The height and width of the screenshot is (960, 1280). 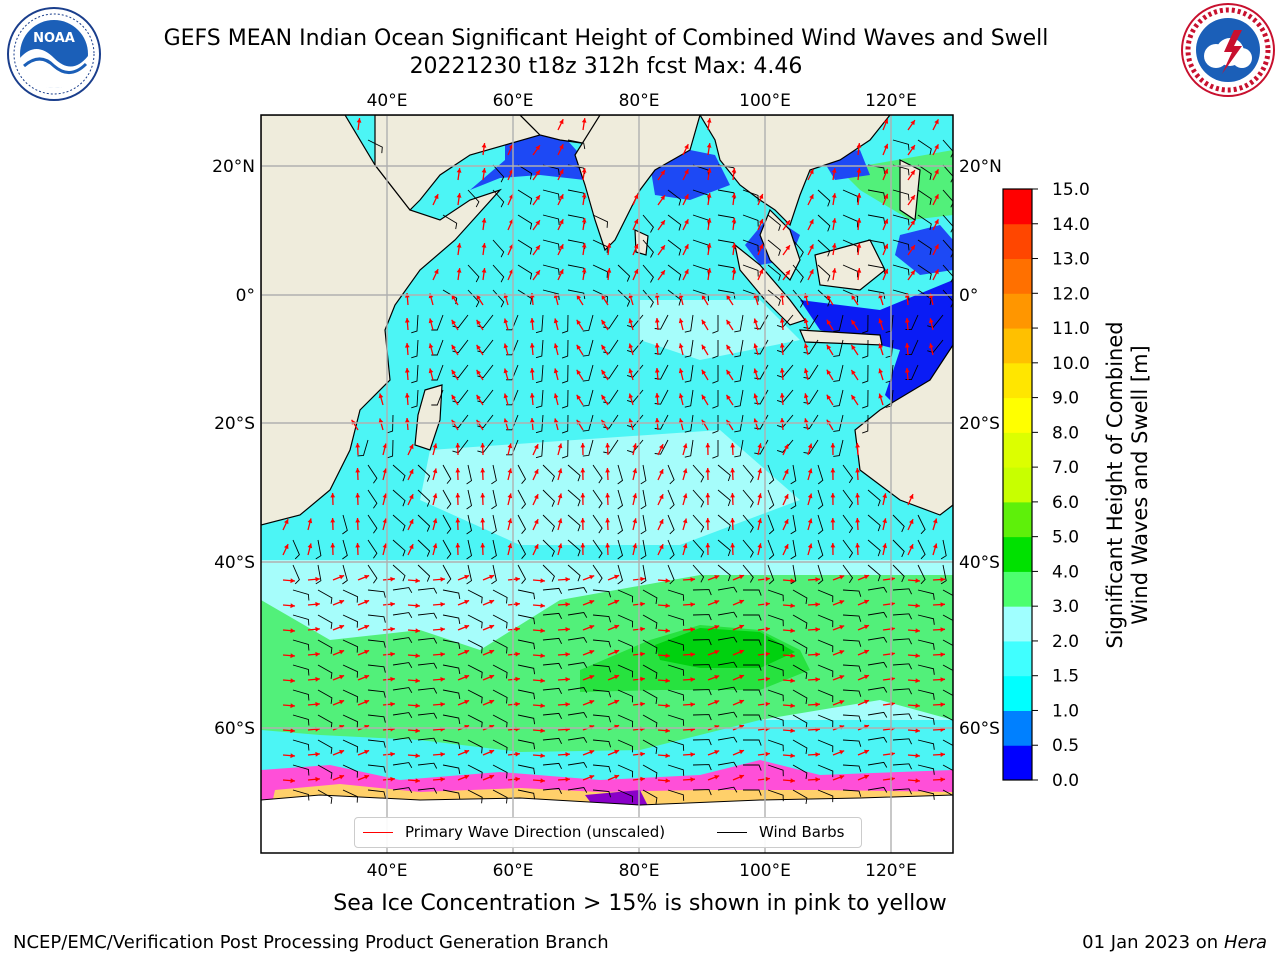 I want to click on lat-right-20s: 20°S, so click(x=979, y=424).